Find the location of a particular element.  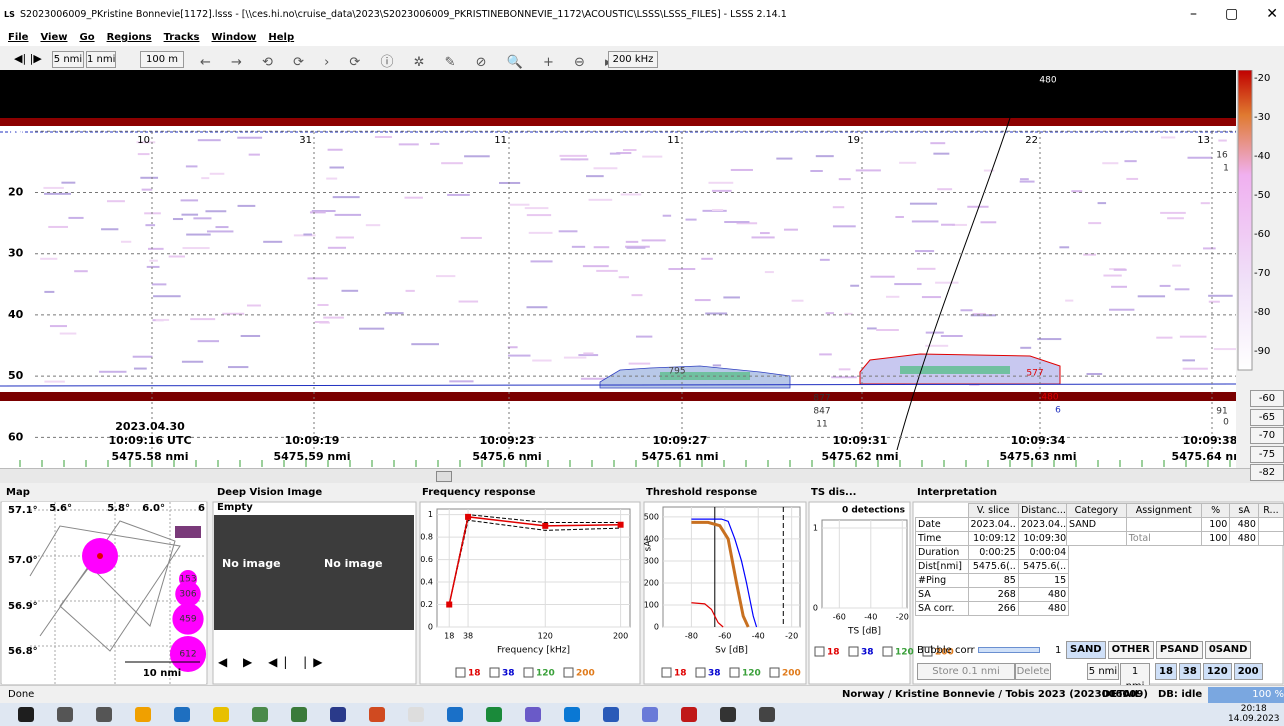

image-nav: ◀ ▶ ◀| |▶ is located at coordinates (273, 662).